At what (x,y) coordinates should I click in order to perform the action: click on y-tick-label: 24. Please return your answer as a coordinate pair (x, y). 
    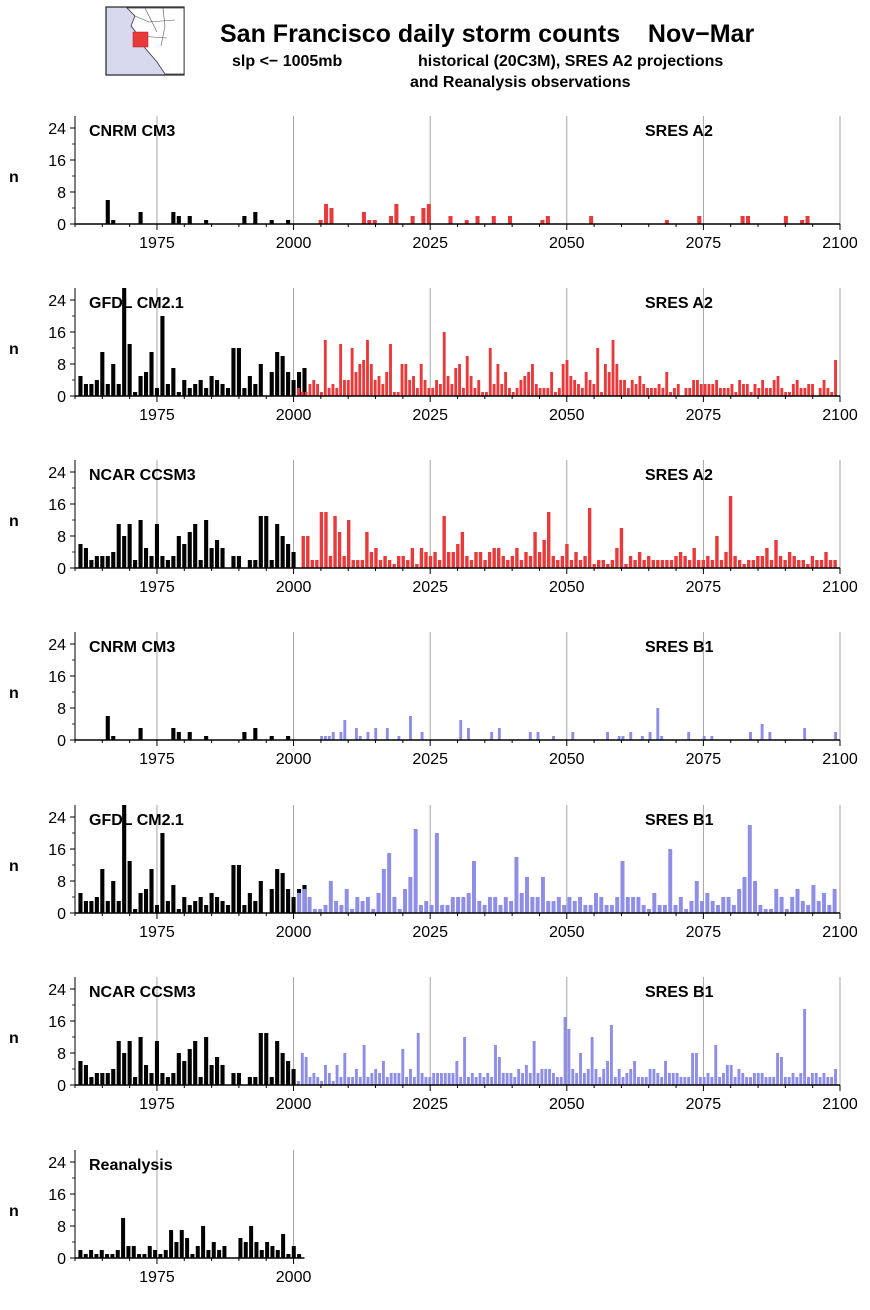
    Looking at the image, I should click on (57, 473).